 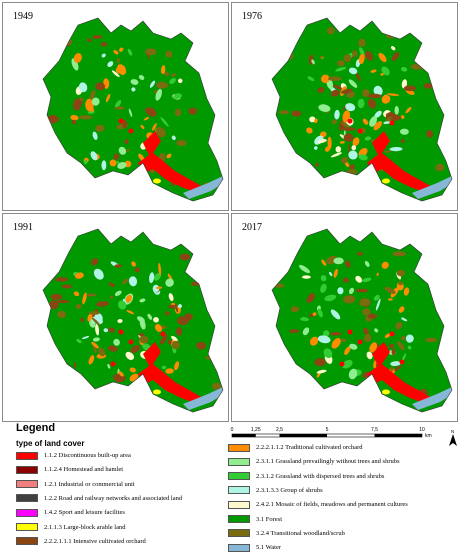 I want to click on legend-item-label: 2.2.2.1.1.1 Intensive cultivated orchard, so click(x=95, y=541).